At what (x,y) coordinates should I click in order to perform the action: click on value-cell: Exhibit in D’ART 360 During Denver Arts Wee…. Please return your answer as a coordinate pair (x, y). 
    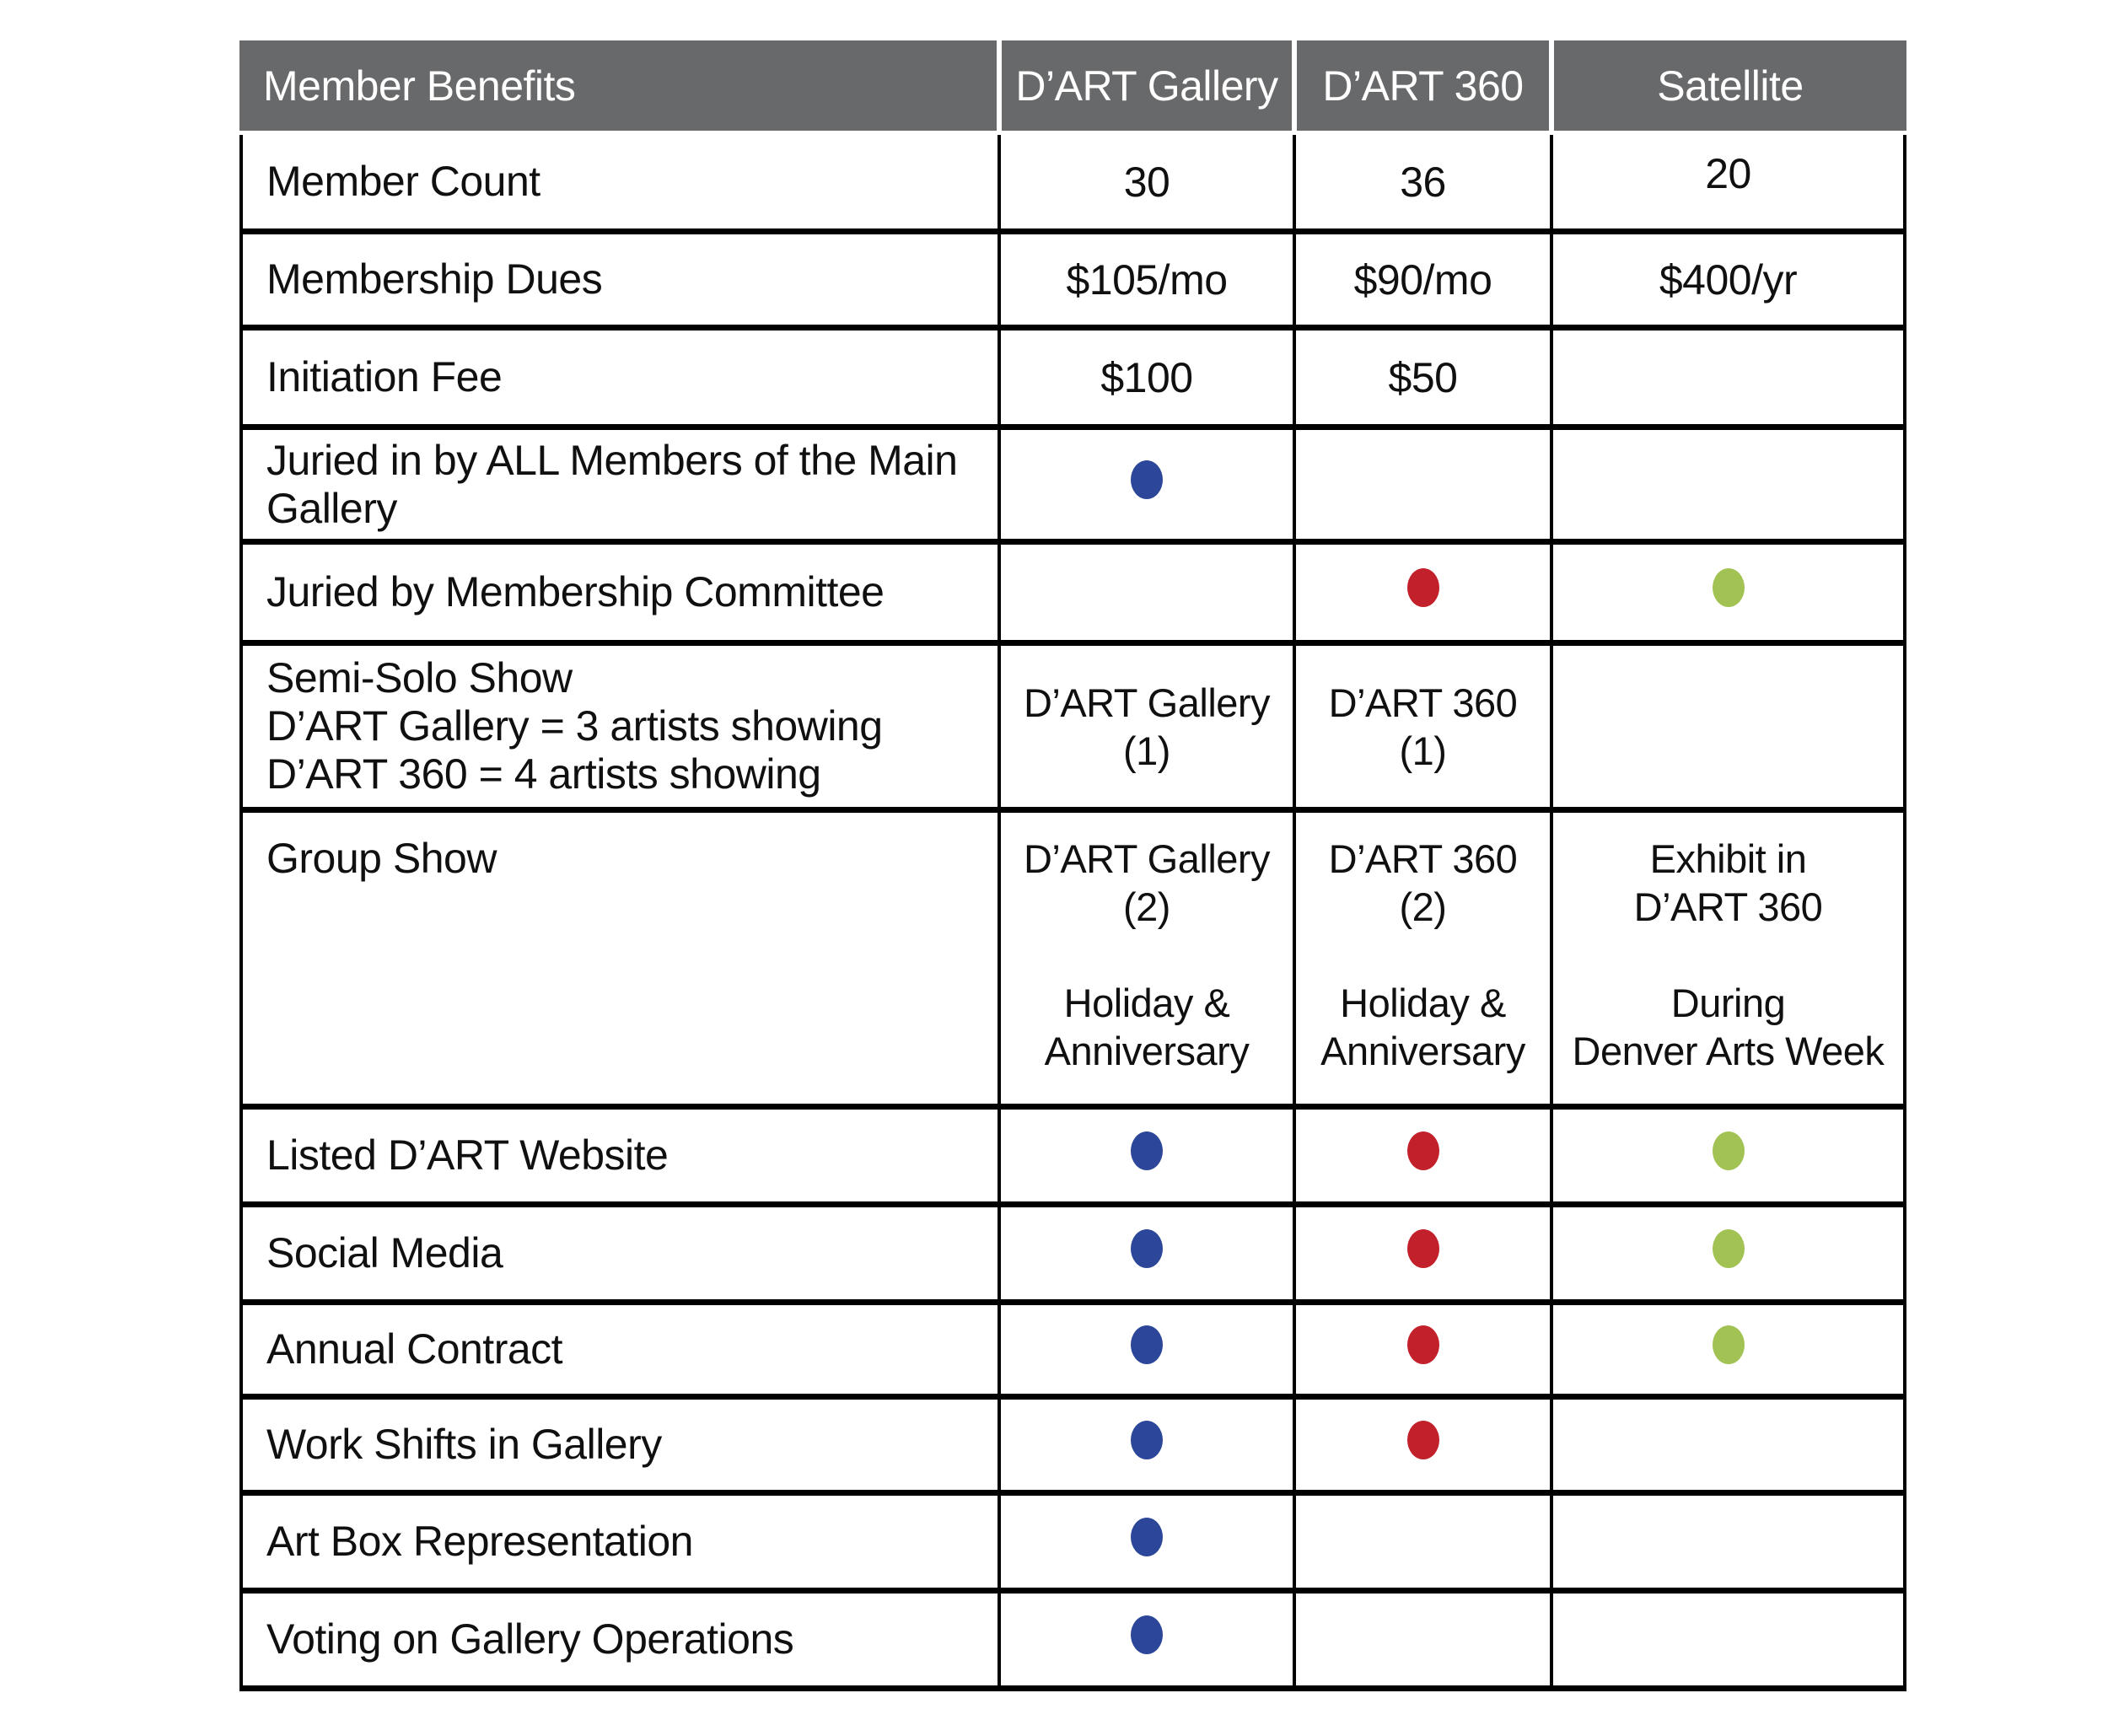
    Looking at the image, I should click on (1728, 958).